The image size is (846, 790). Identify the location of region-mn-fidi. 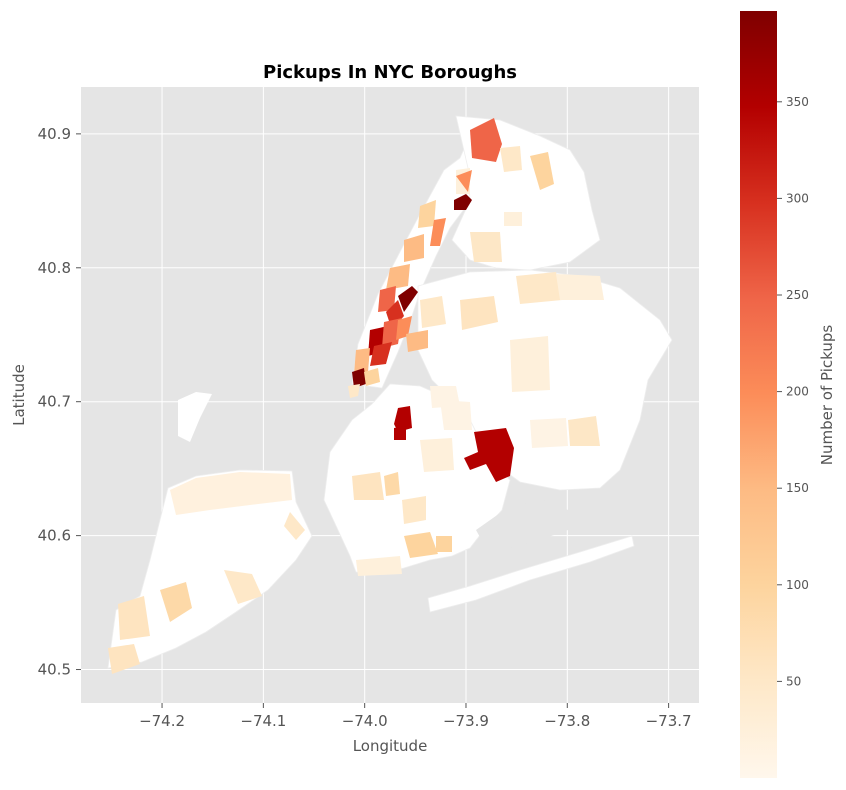
(354, 391).